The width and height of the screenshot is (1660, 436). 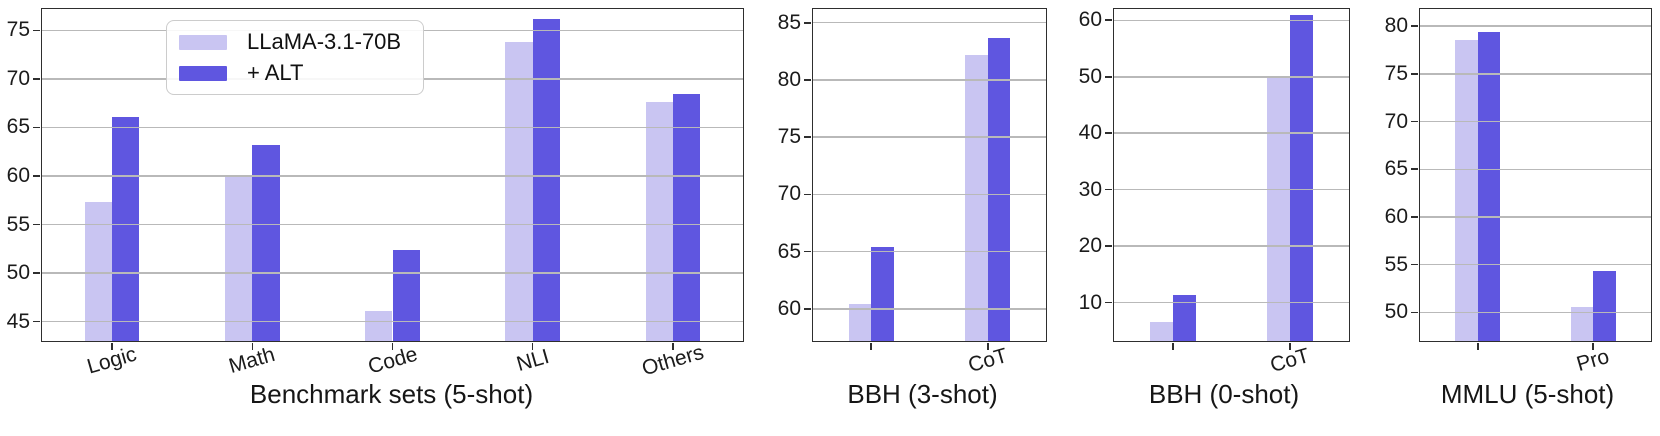 I want to click on y-tick-label: 10, so click(x=1090, y=302).